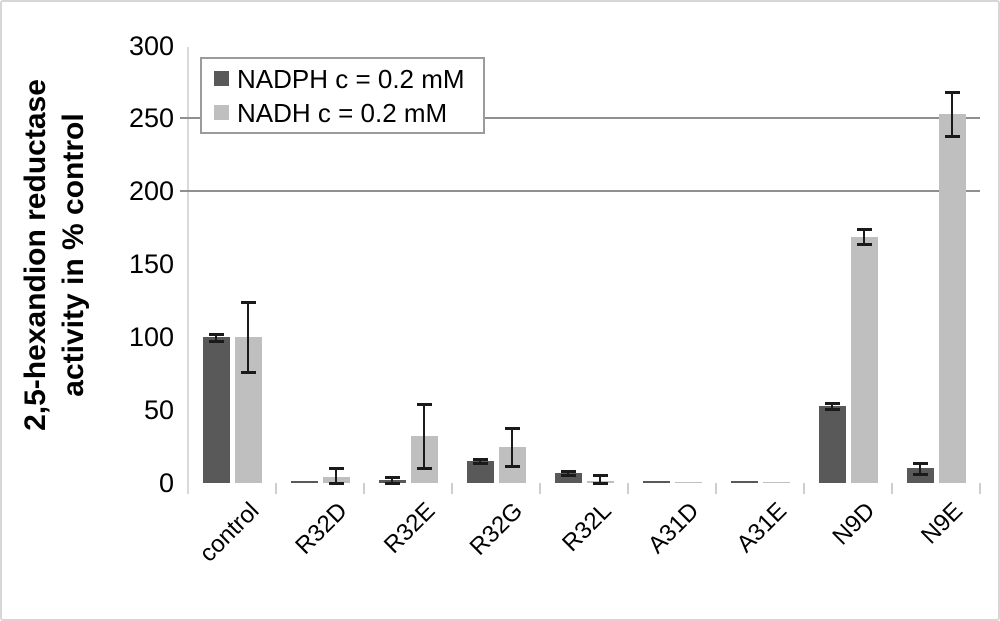 Image resolution: width=1000 pixels, height=621 pixels. I want to click on x-category-label-R32E: R32E, so click(409, 528).